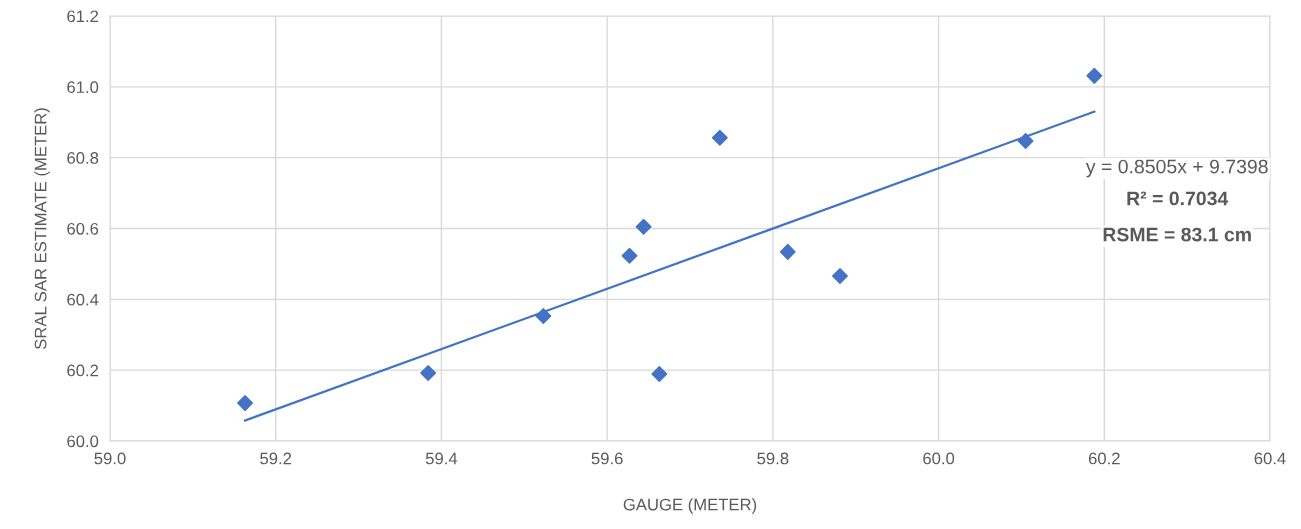  What do you see at coordinates (607, 458) in the screenshot?
I see `x-tick-label: 59.6` at bounding box center [607, 458].